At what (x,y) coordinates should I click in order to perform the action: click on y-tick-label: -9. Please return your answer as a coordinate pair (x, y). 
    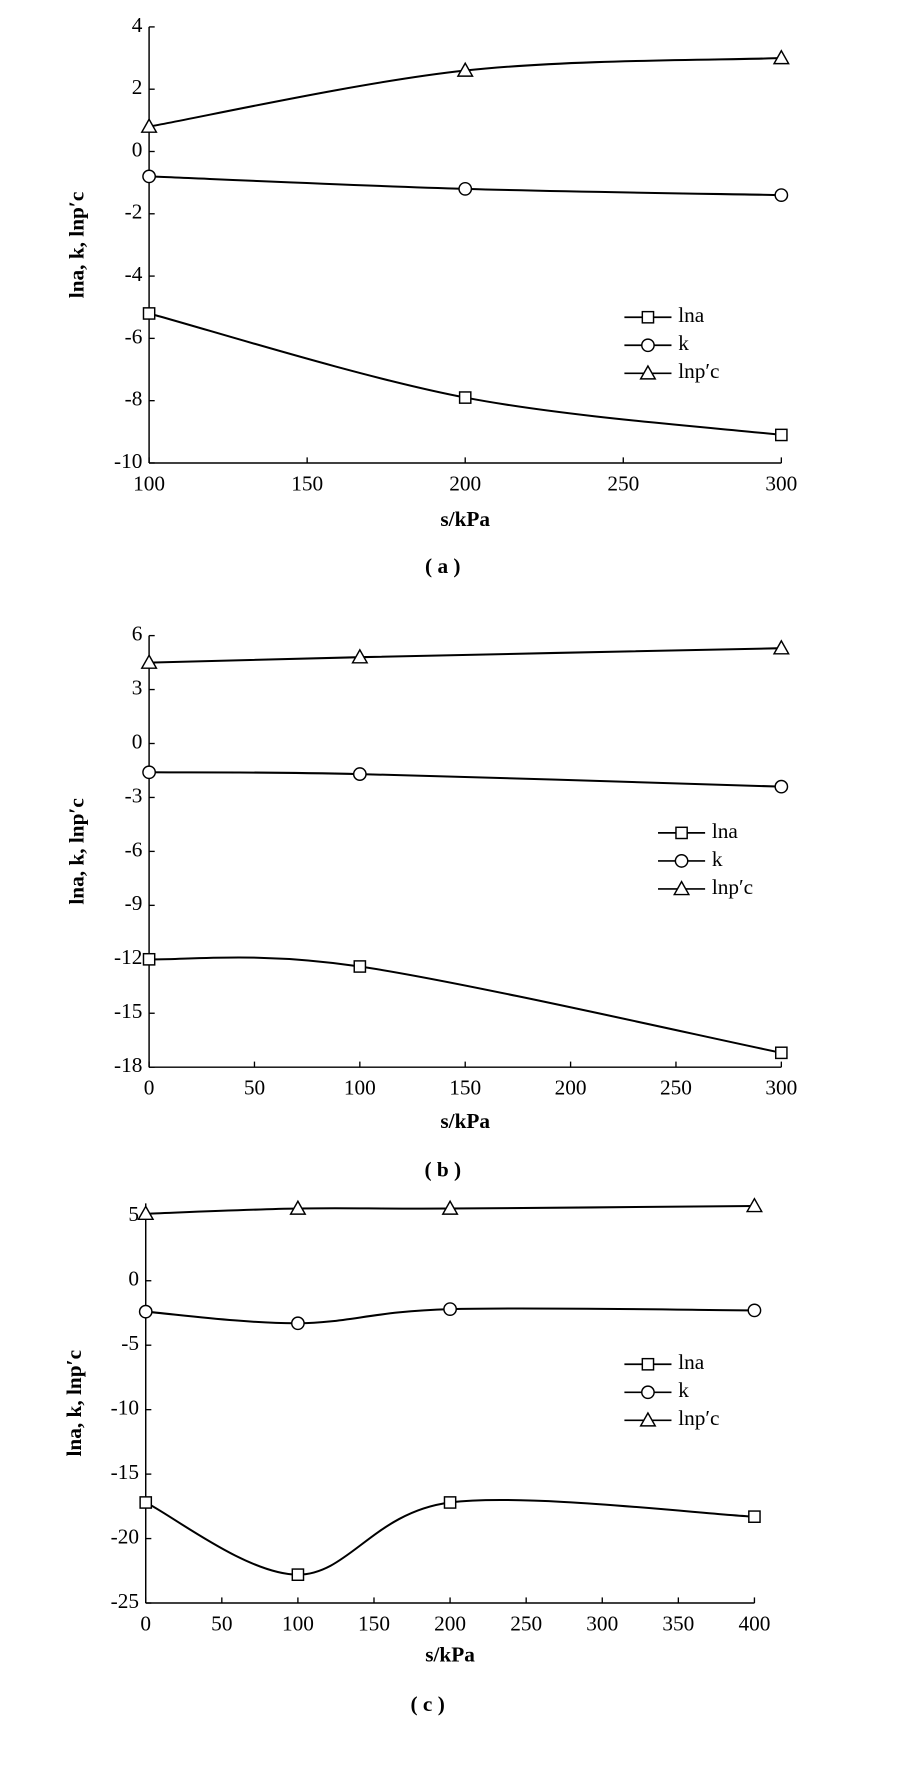
    Looking at the image, I should click on (134, 903).